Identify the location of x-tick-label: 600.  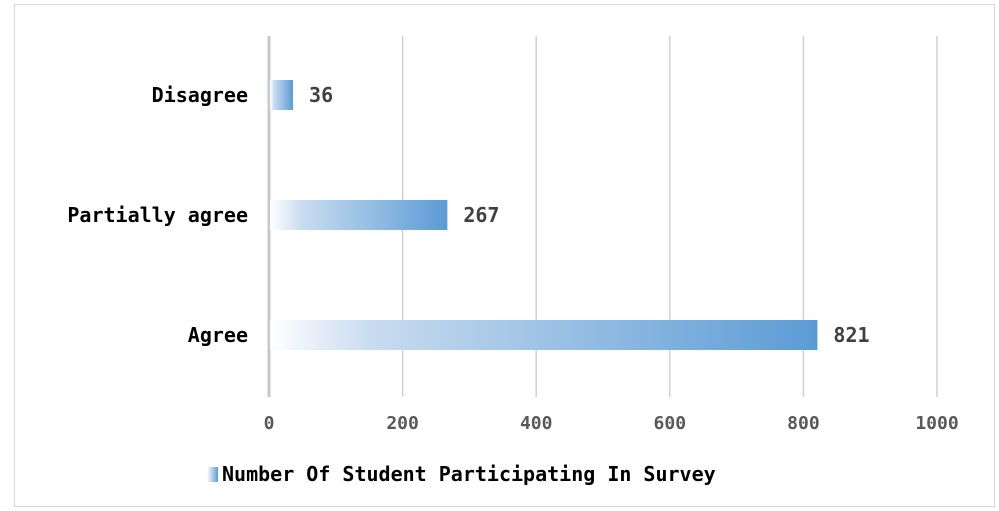
(670, 423).